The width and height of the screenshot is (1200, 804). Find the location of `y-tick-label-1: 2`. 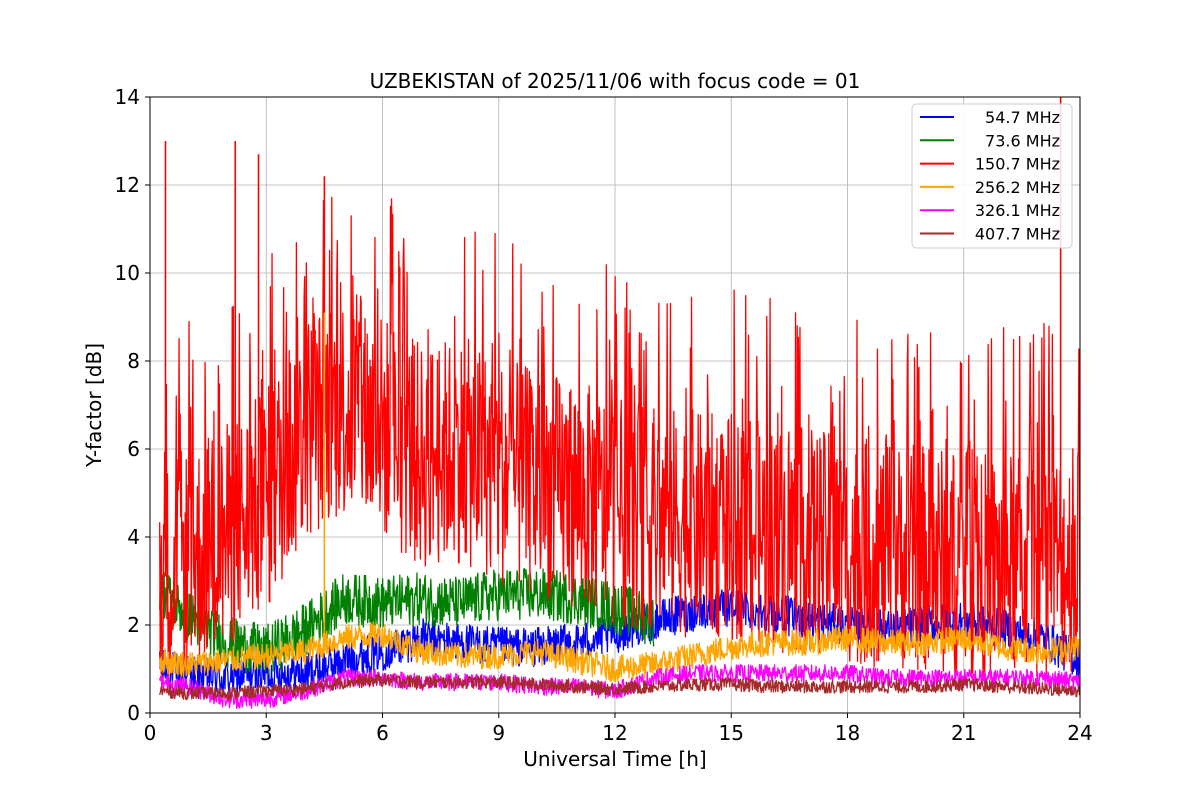

y-tick-label-1: 2 is located at coordinates (133, 625).